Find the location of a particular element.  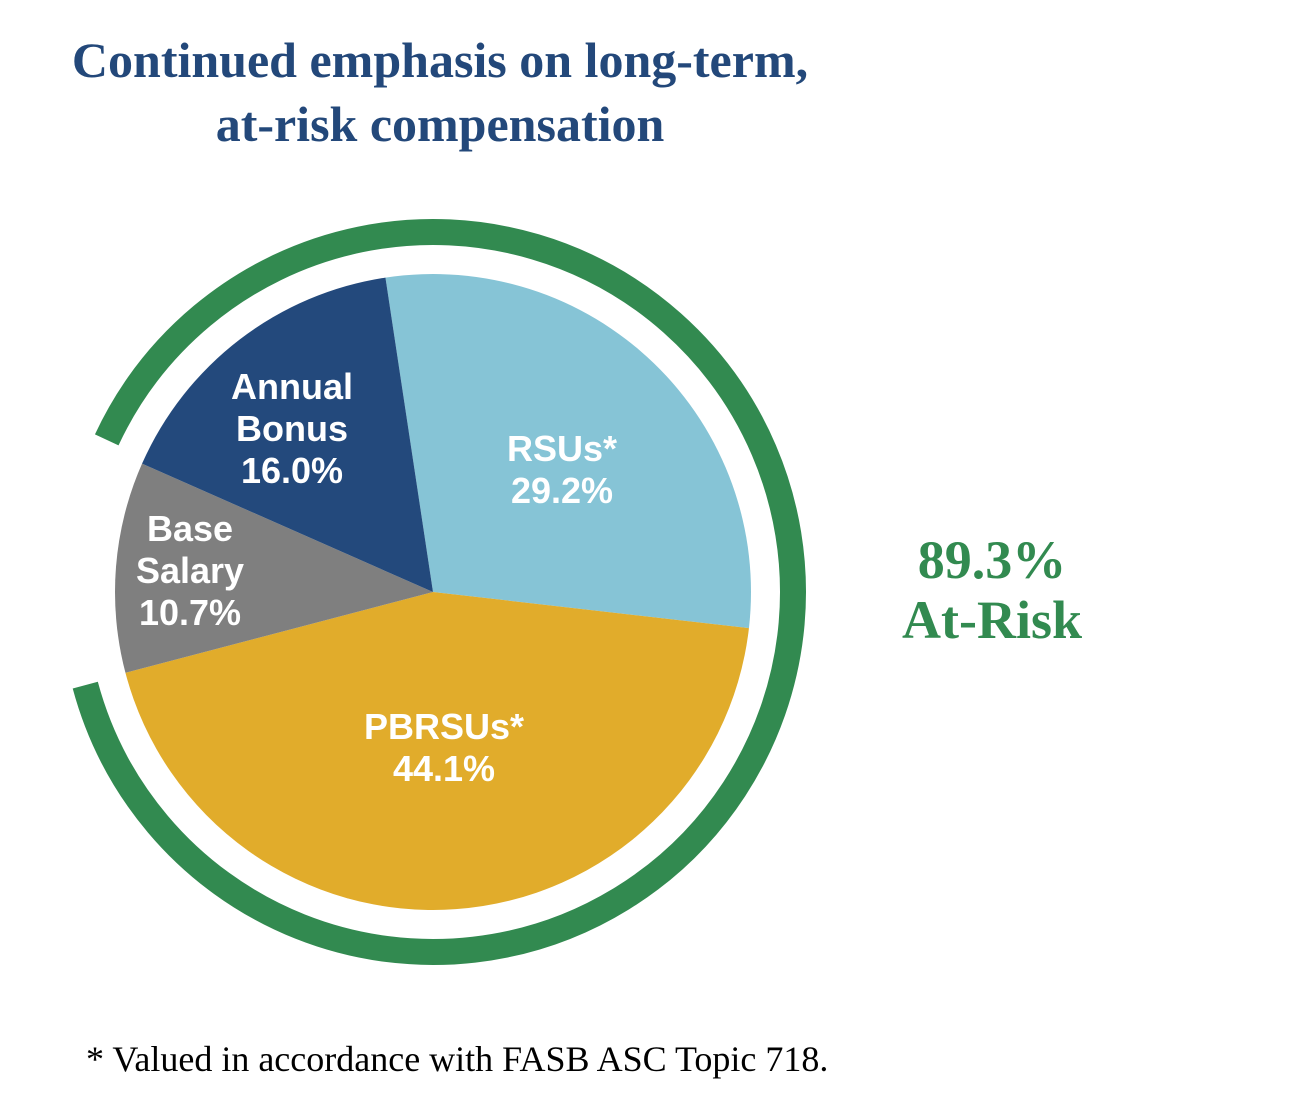

at-risk-callout: 89.3% At-Risk is located at coordinates (992, 590).